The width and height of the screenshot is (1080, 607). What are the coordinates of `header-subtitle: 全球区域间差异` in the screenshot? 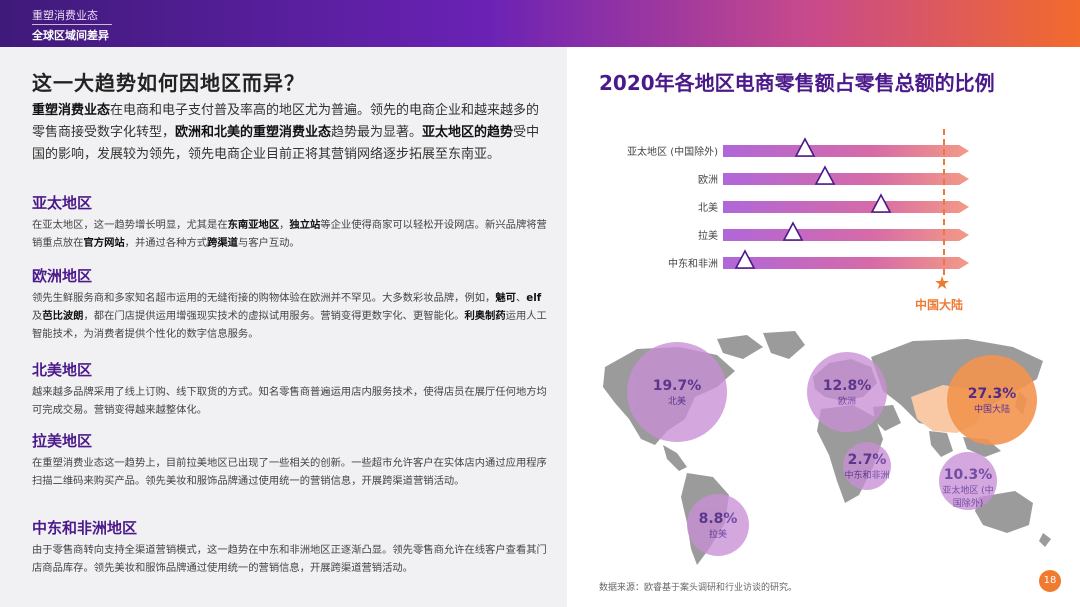 It's located at (70, 35).